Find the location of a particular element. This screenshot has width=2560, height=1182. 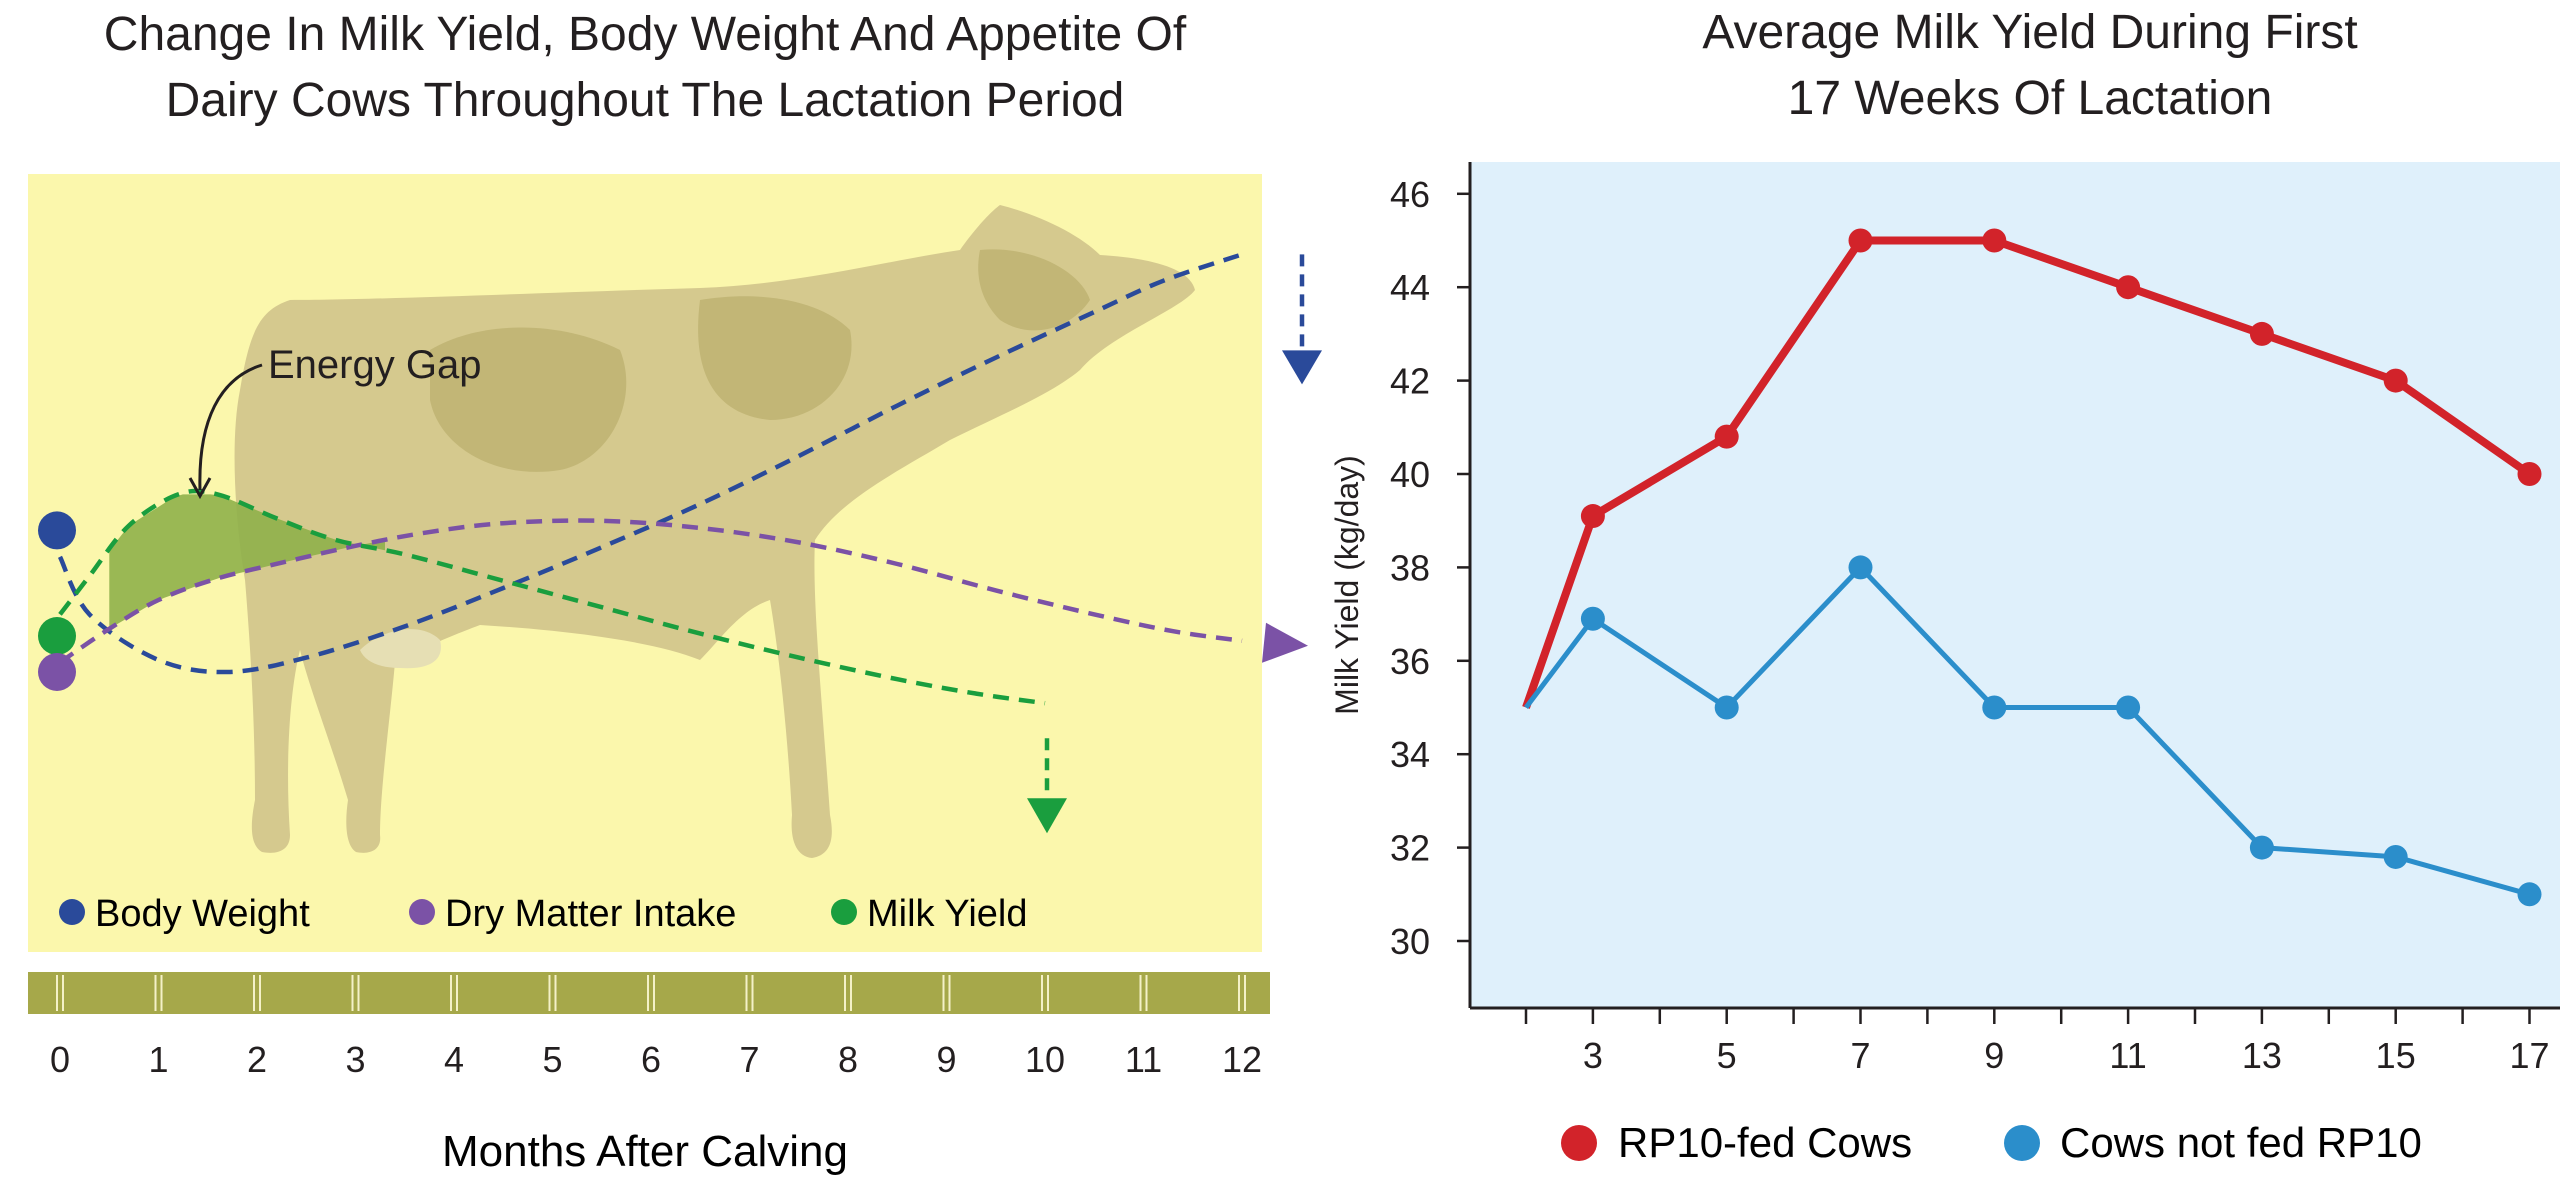

body-weight-start-marker is located at coordinates (57, 530).